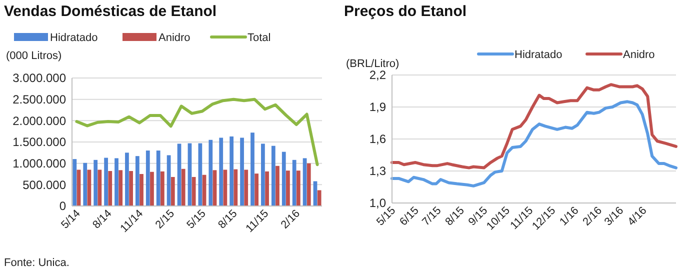 This screenshot has height=273, width=684. I want to click on y-tick-label: 500.000, so click(44, 185).